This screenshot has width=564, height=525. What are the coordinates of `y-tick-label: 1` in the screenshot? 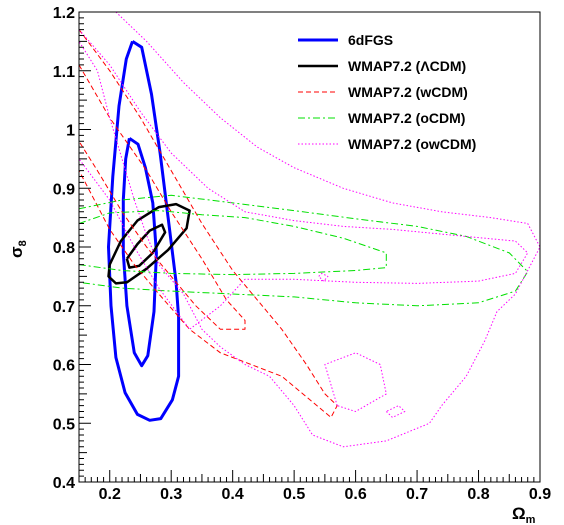 It's located at (70, 131).